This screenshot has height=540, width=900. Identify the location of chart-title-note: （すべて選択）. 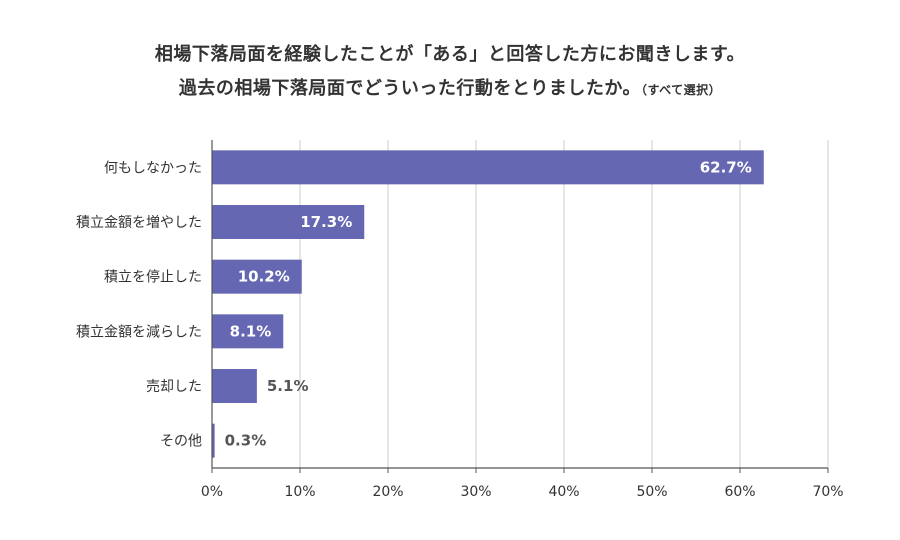
(681, 90).